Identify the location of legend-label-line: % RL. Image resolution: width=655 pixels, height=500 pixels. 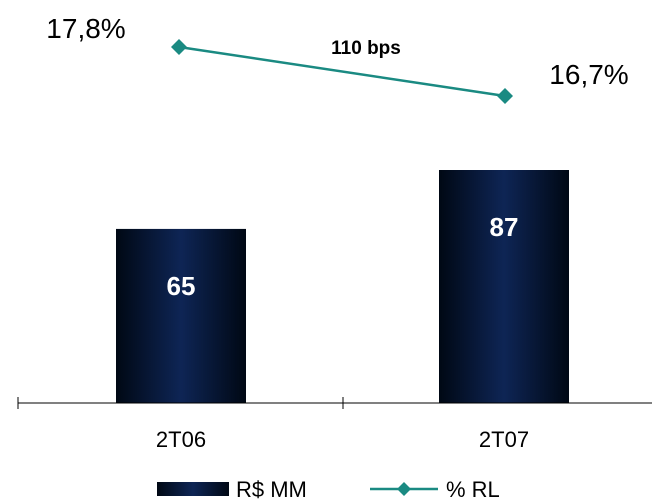
(473, 488).